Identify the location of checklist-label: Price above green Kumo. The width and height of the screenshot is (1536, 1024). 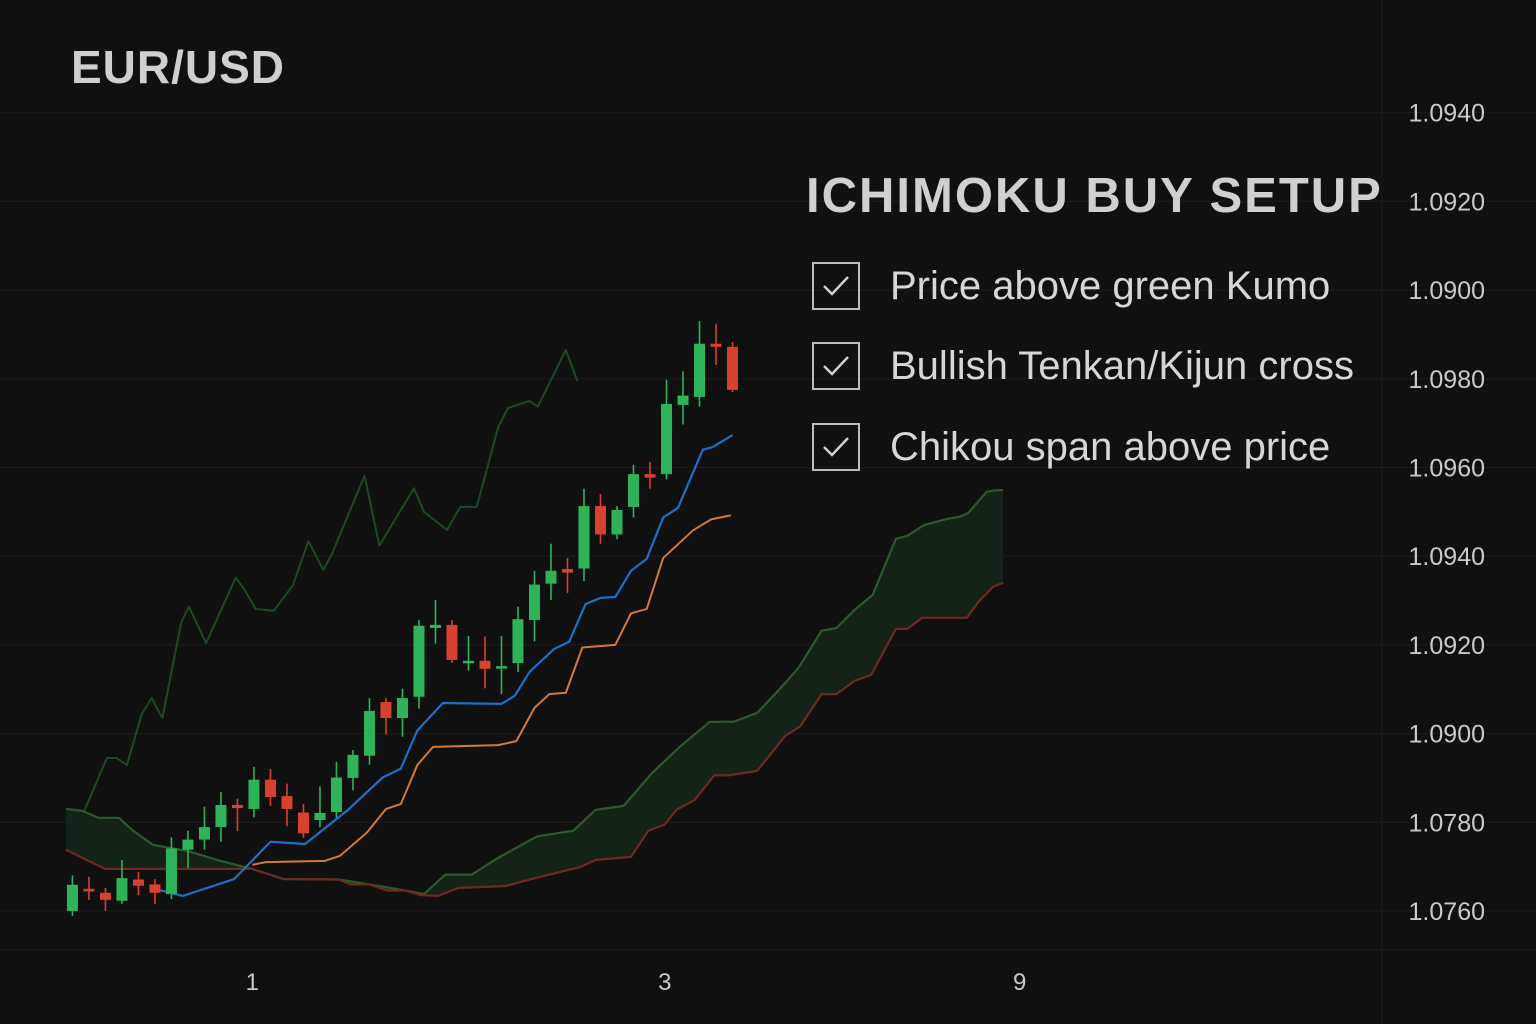
(1110, 285).